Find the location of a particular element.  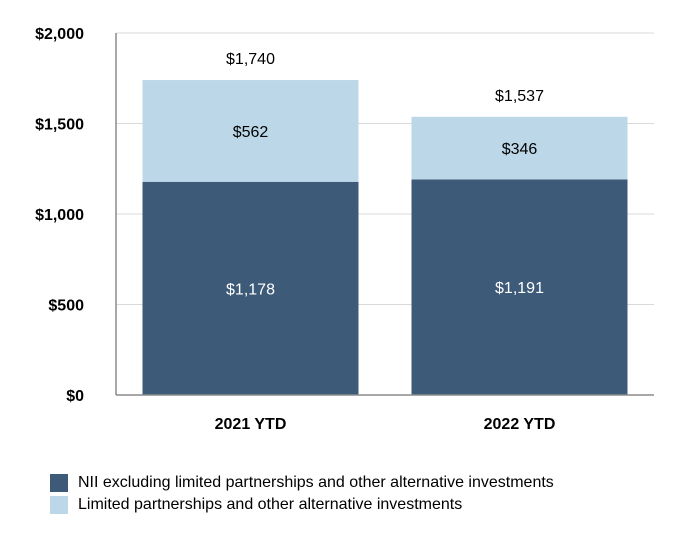

total-label: $1,537 is located at coordinates (519, 96).